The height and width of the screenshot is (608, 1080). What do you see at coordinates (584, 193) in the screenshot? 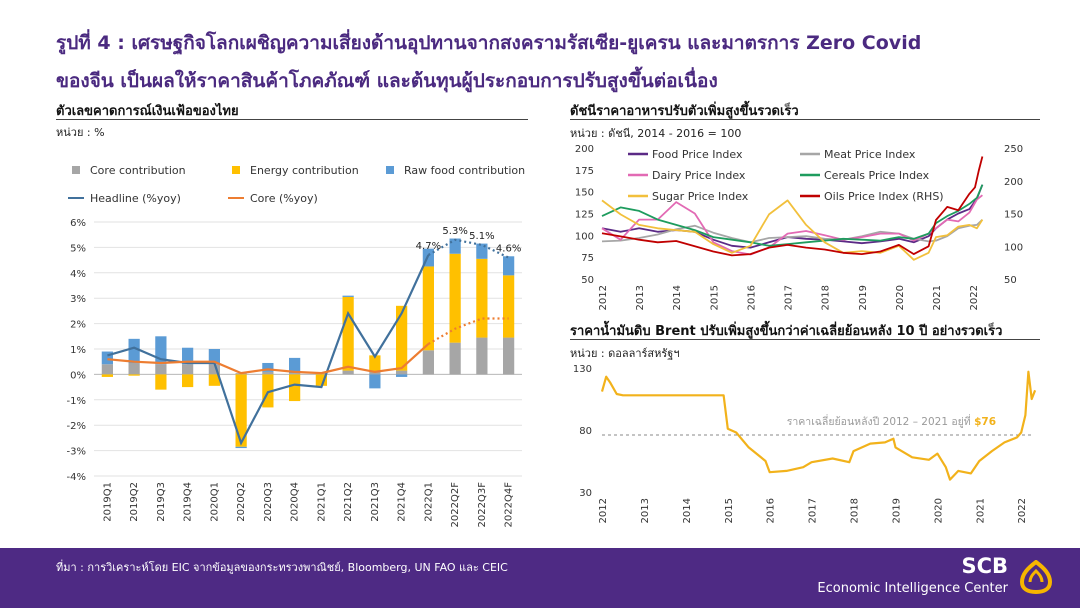
I see `y-tick-label-left: 150` at bounding box center [584, 193].